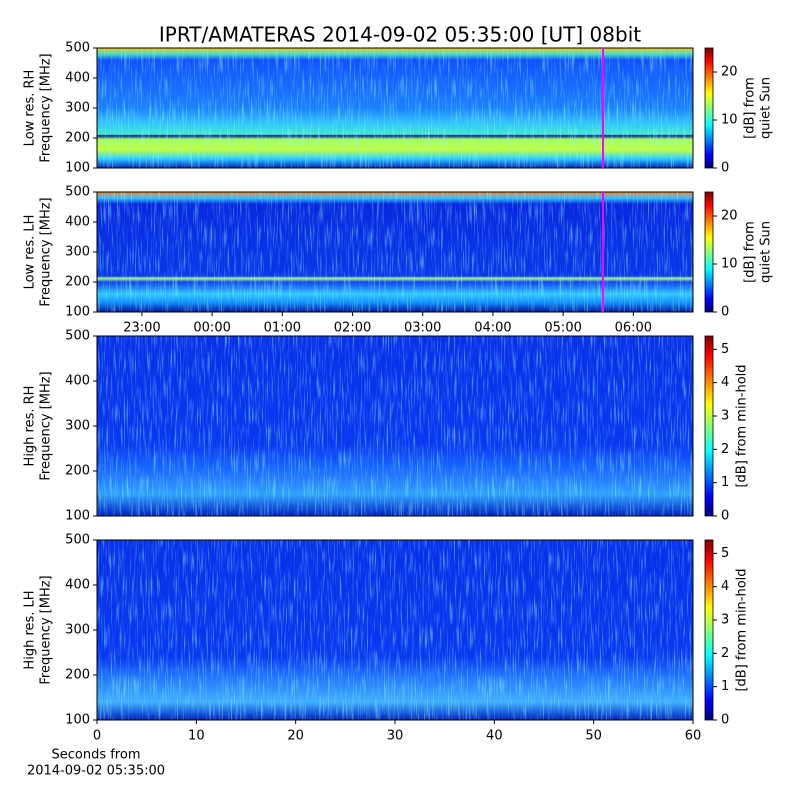 The image size is (800, 800). I want to click on x-tick-label: 06:00, so click(633, 328).